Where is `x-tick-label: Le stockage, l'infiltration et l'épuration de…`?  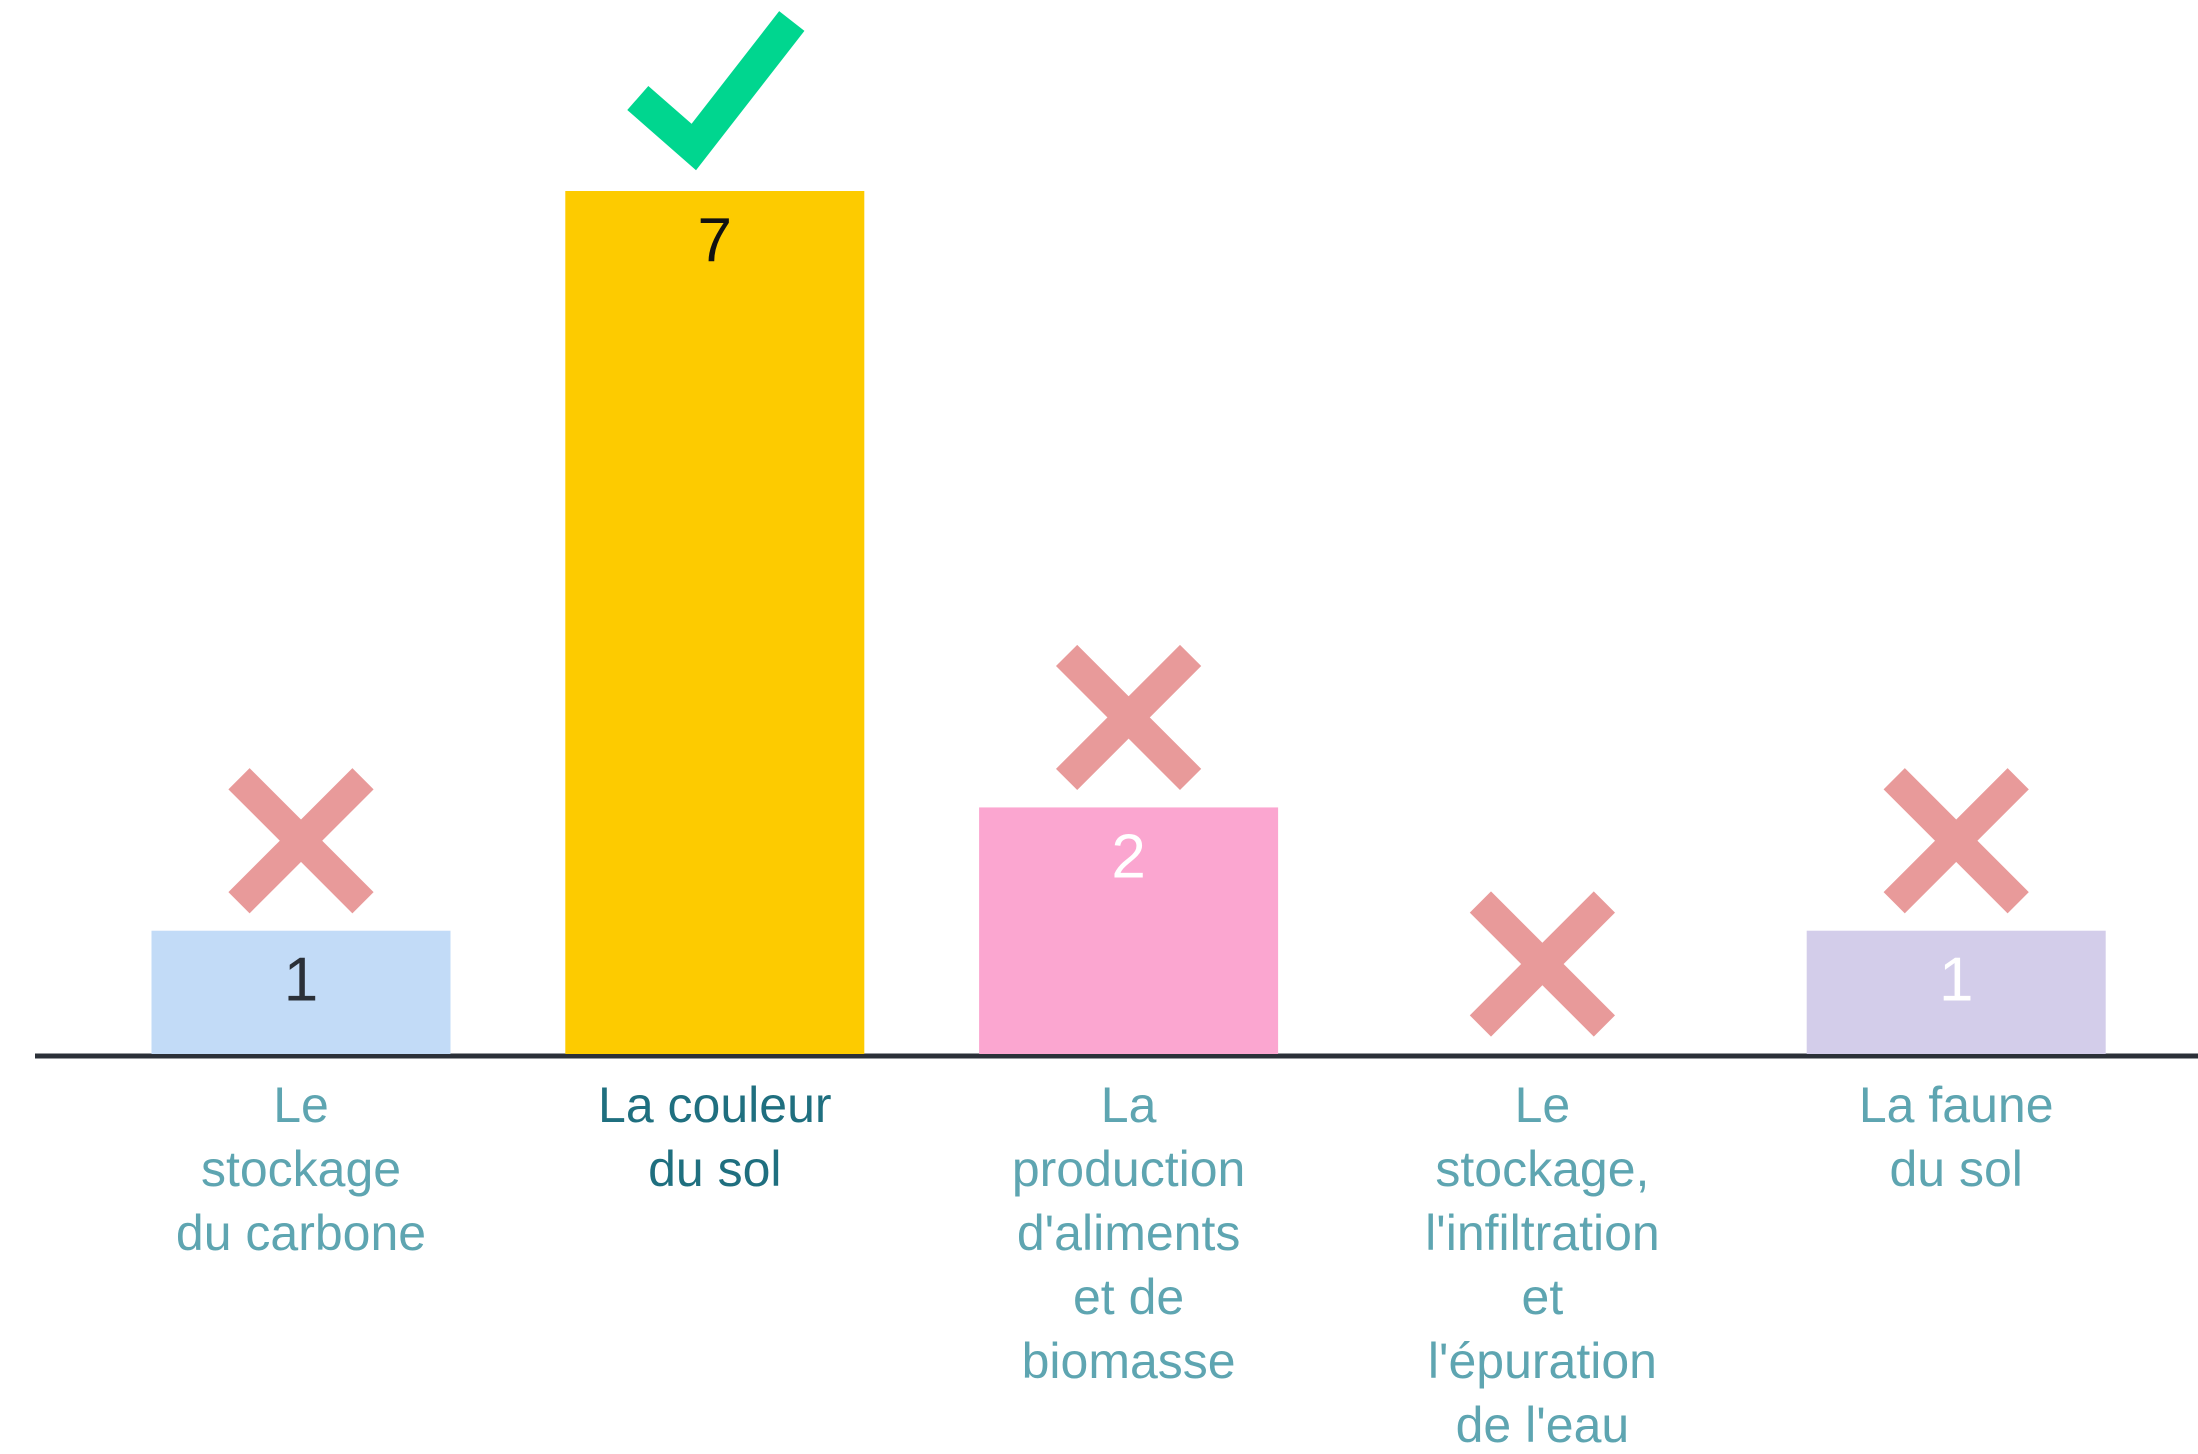 x-tick-label: Le stockage, l'infiltration et l'épuration de… is located at coordinates (1542, 1265).